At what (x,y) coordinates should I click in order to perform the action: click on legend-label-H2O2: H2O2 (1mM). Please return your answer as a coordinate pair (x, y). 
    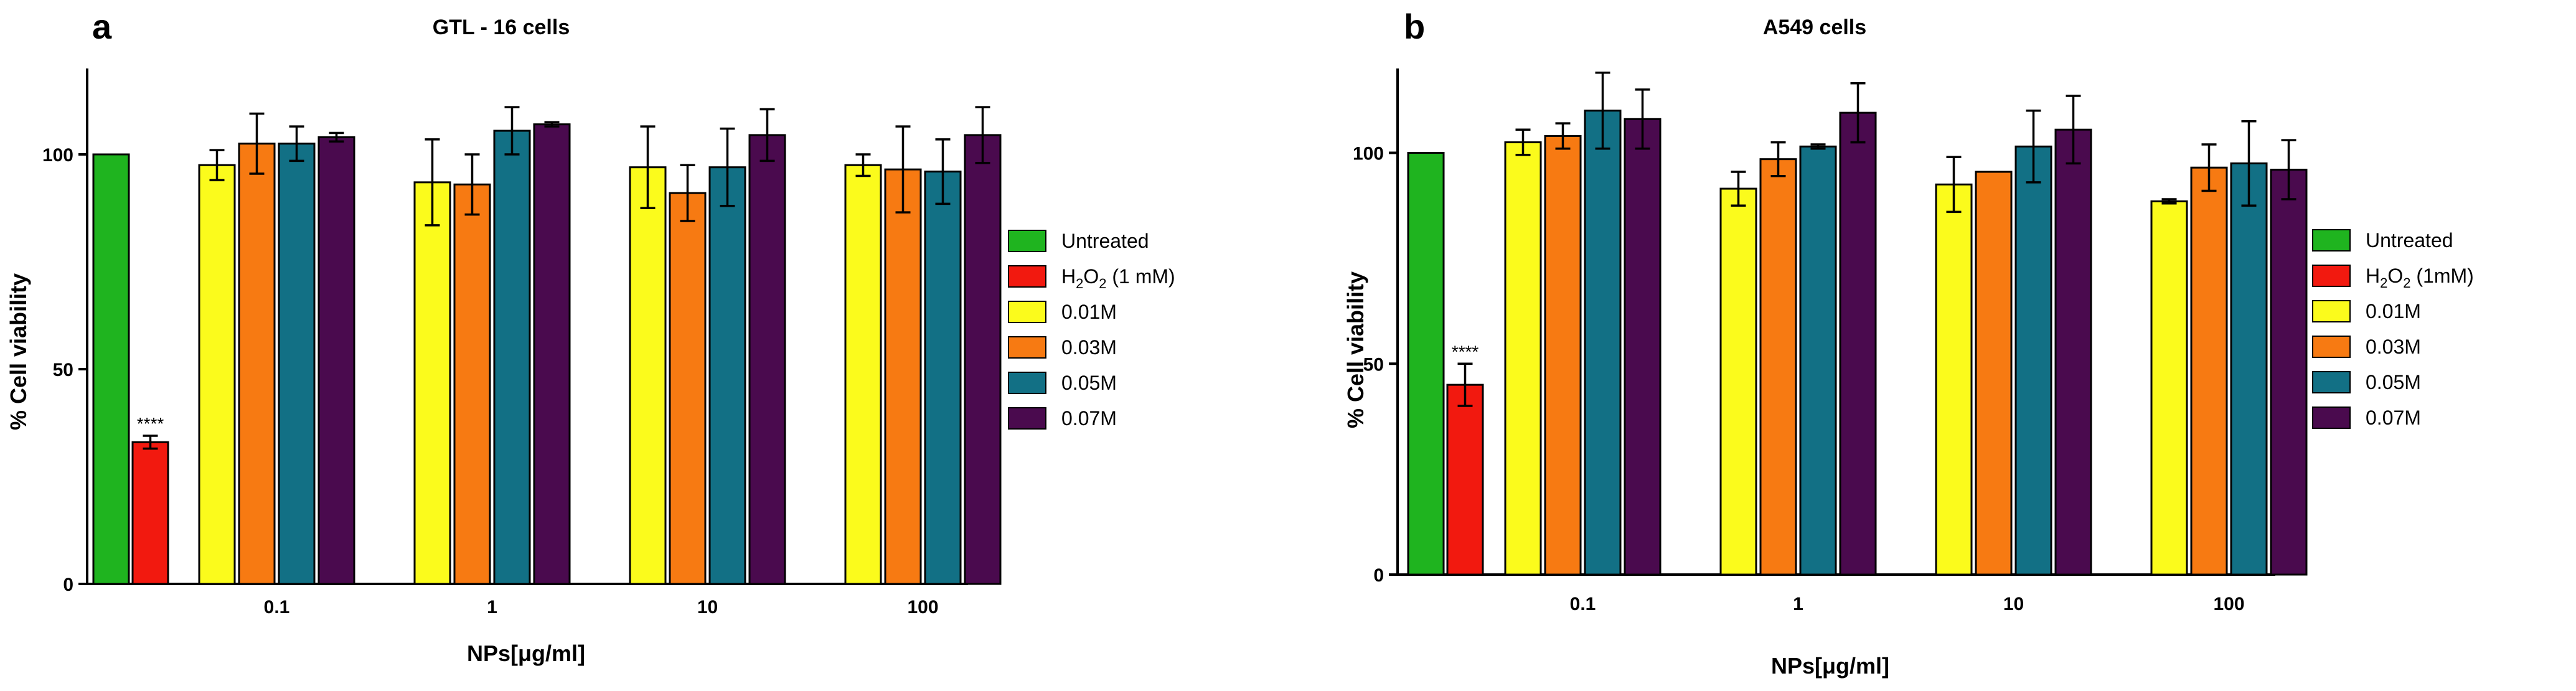
    Looking at the image, I should click on (2420, 278).